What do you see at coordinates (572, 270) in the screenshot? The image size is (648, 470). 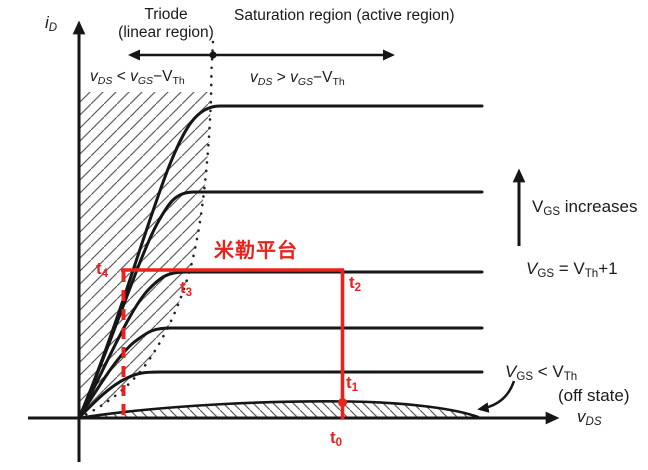 I see `vgs-equals-label: VGS = VTh+1` at bounding box center [572, 270].